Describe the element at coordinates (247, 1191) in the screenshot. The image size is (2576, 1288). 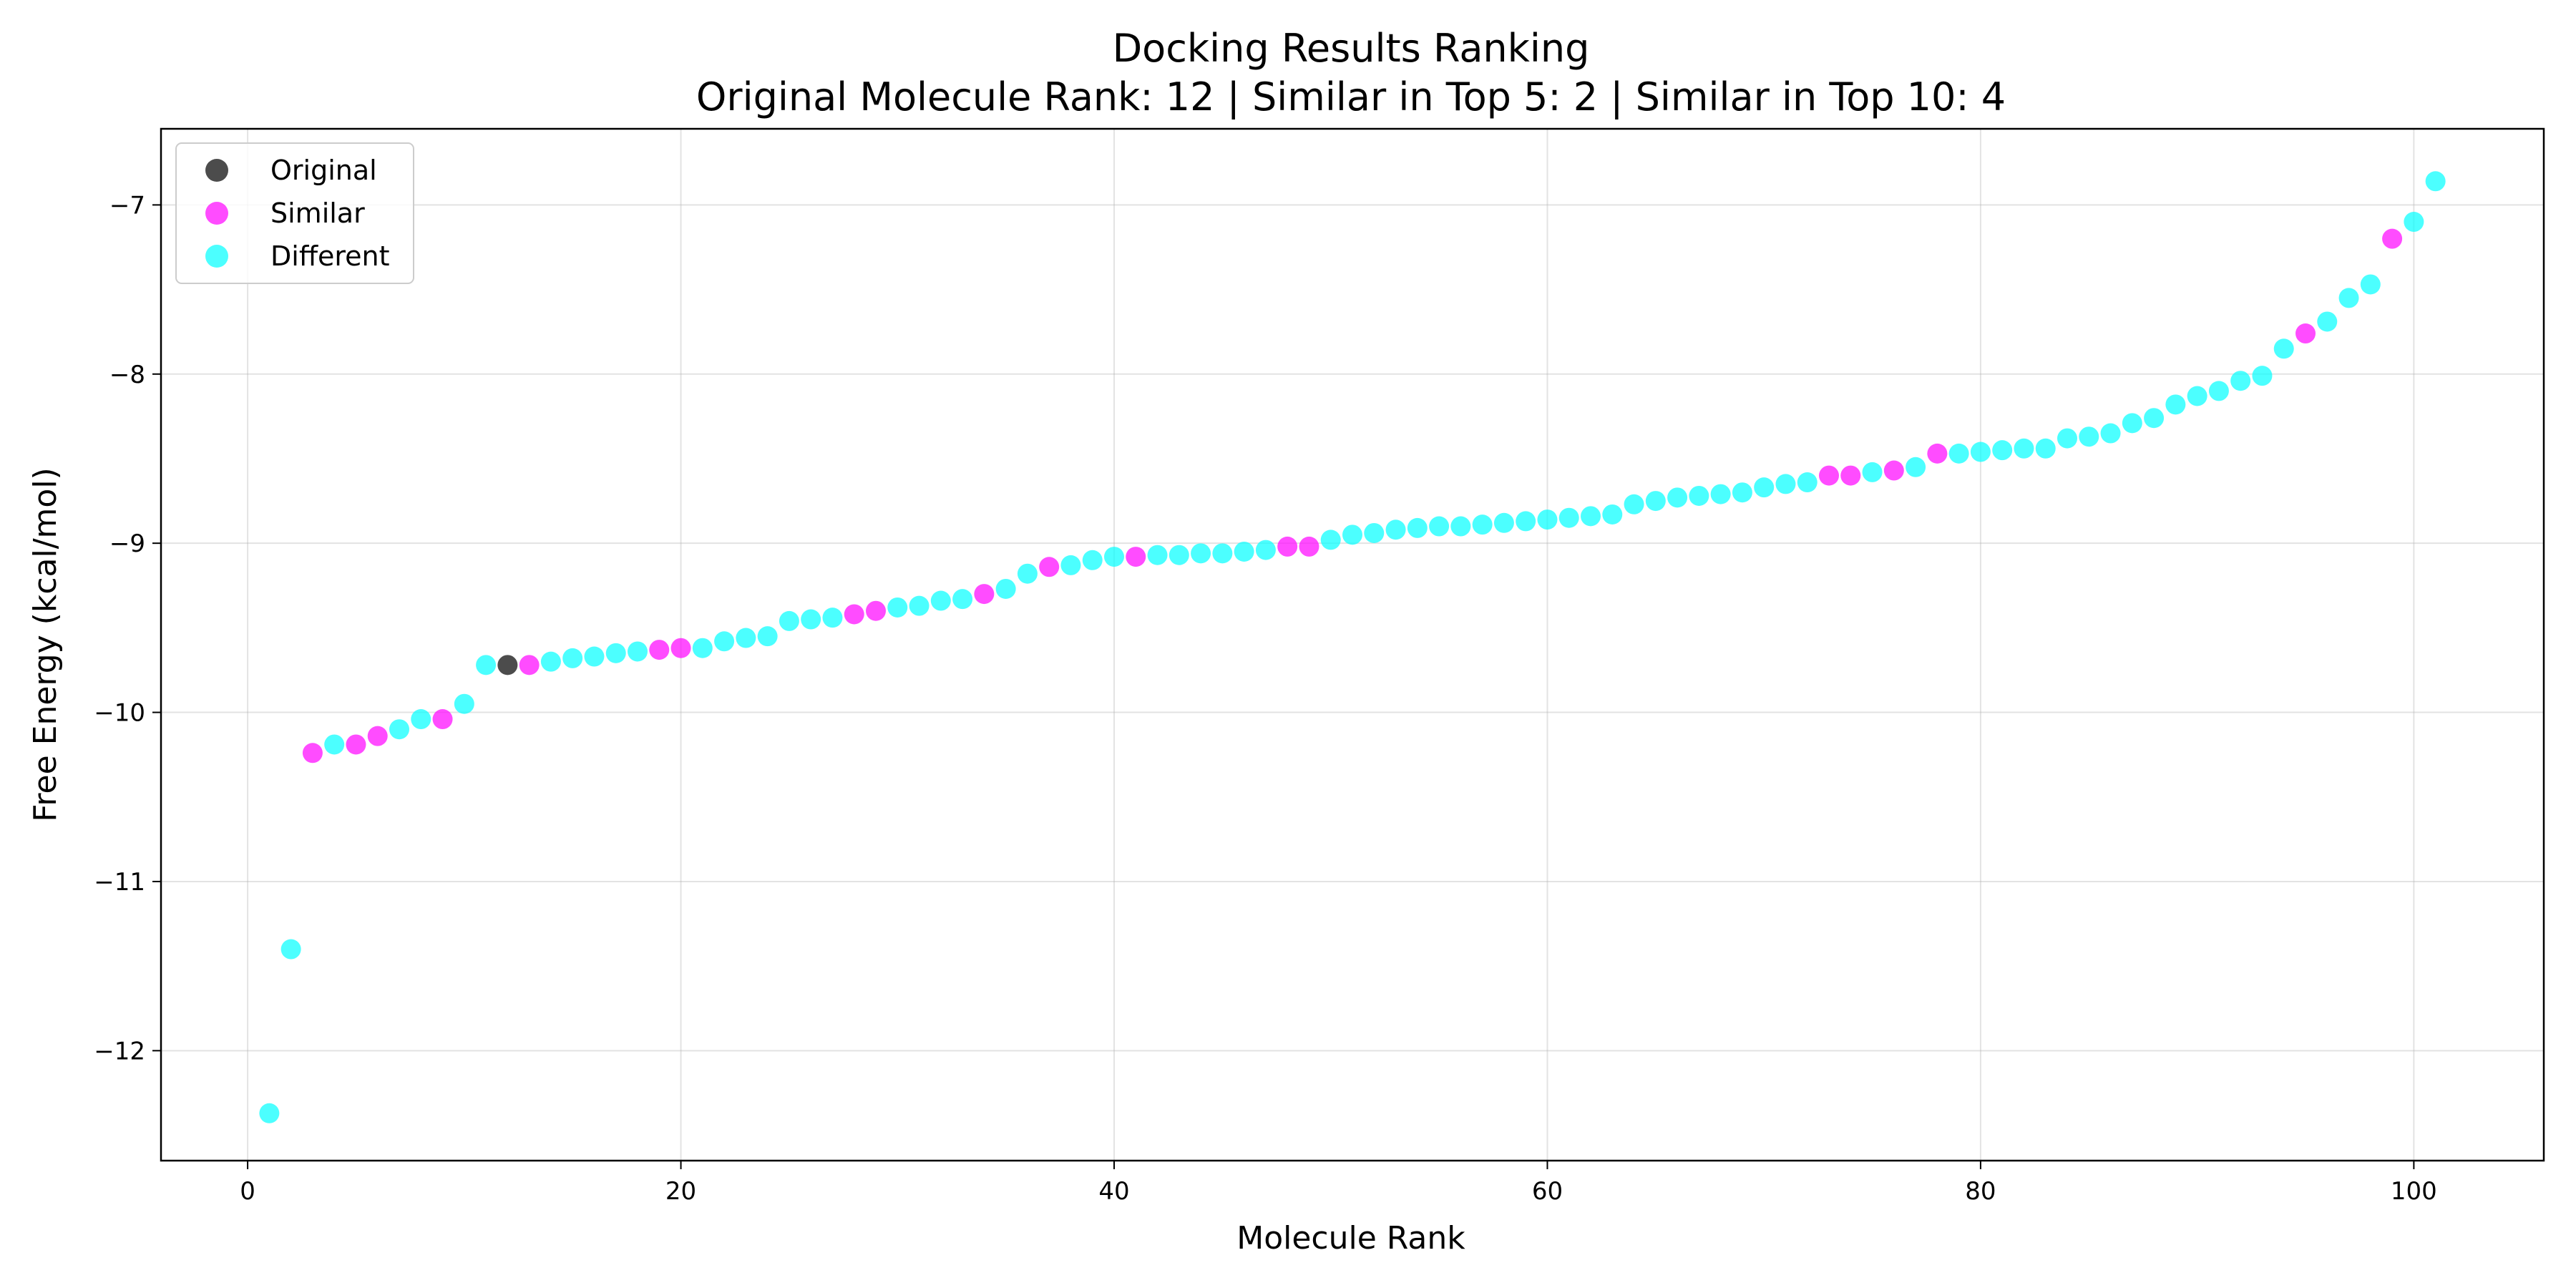
I see `x-tick-label: 0` at that location.